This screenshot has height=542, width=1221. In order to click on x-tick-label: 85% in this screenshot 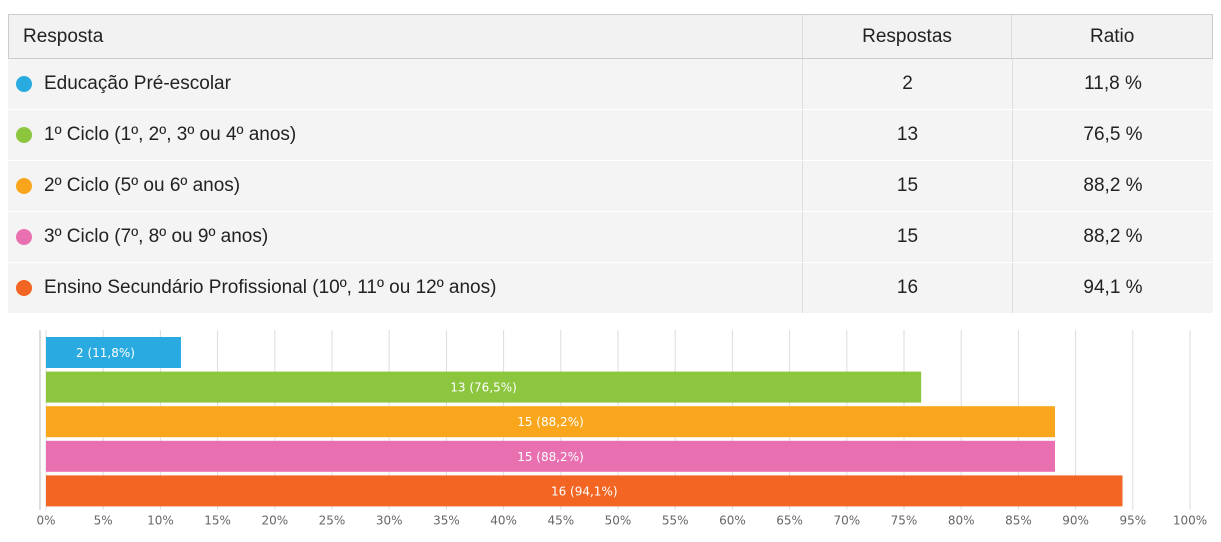, I will do `click(1018, 521)`.